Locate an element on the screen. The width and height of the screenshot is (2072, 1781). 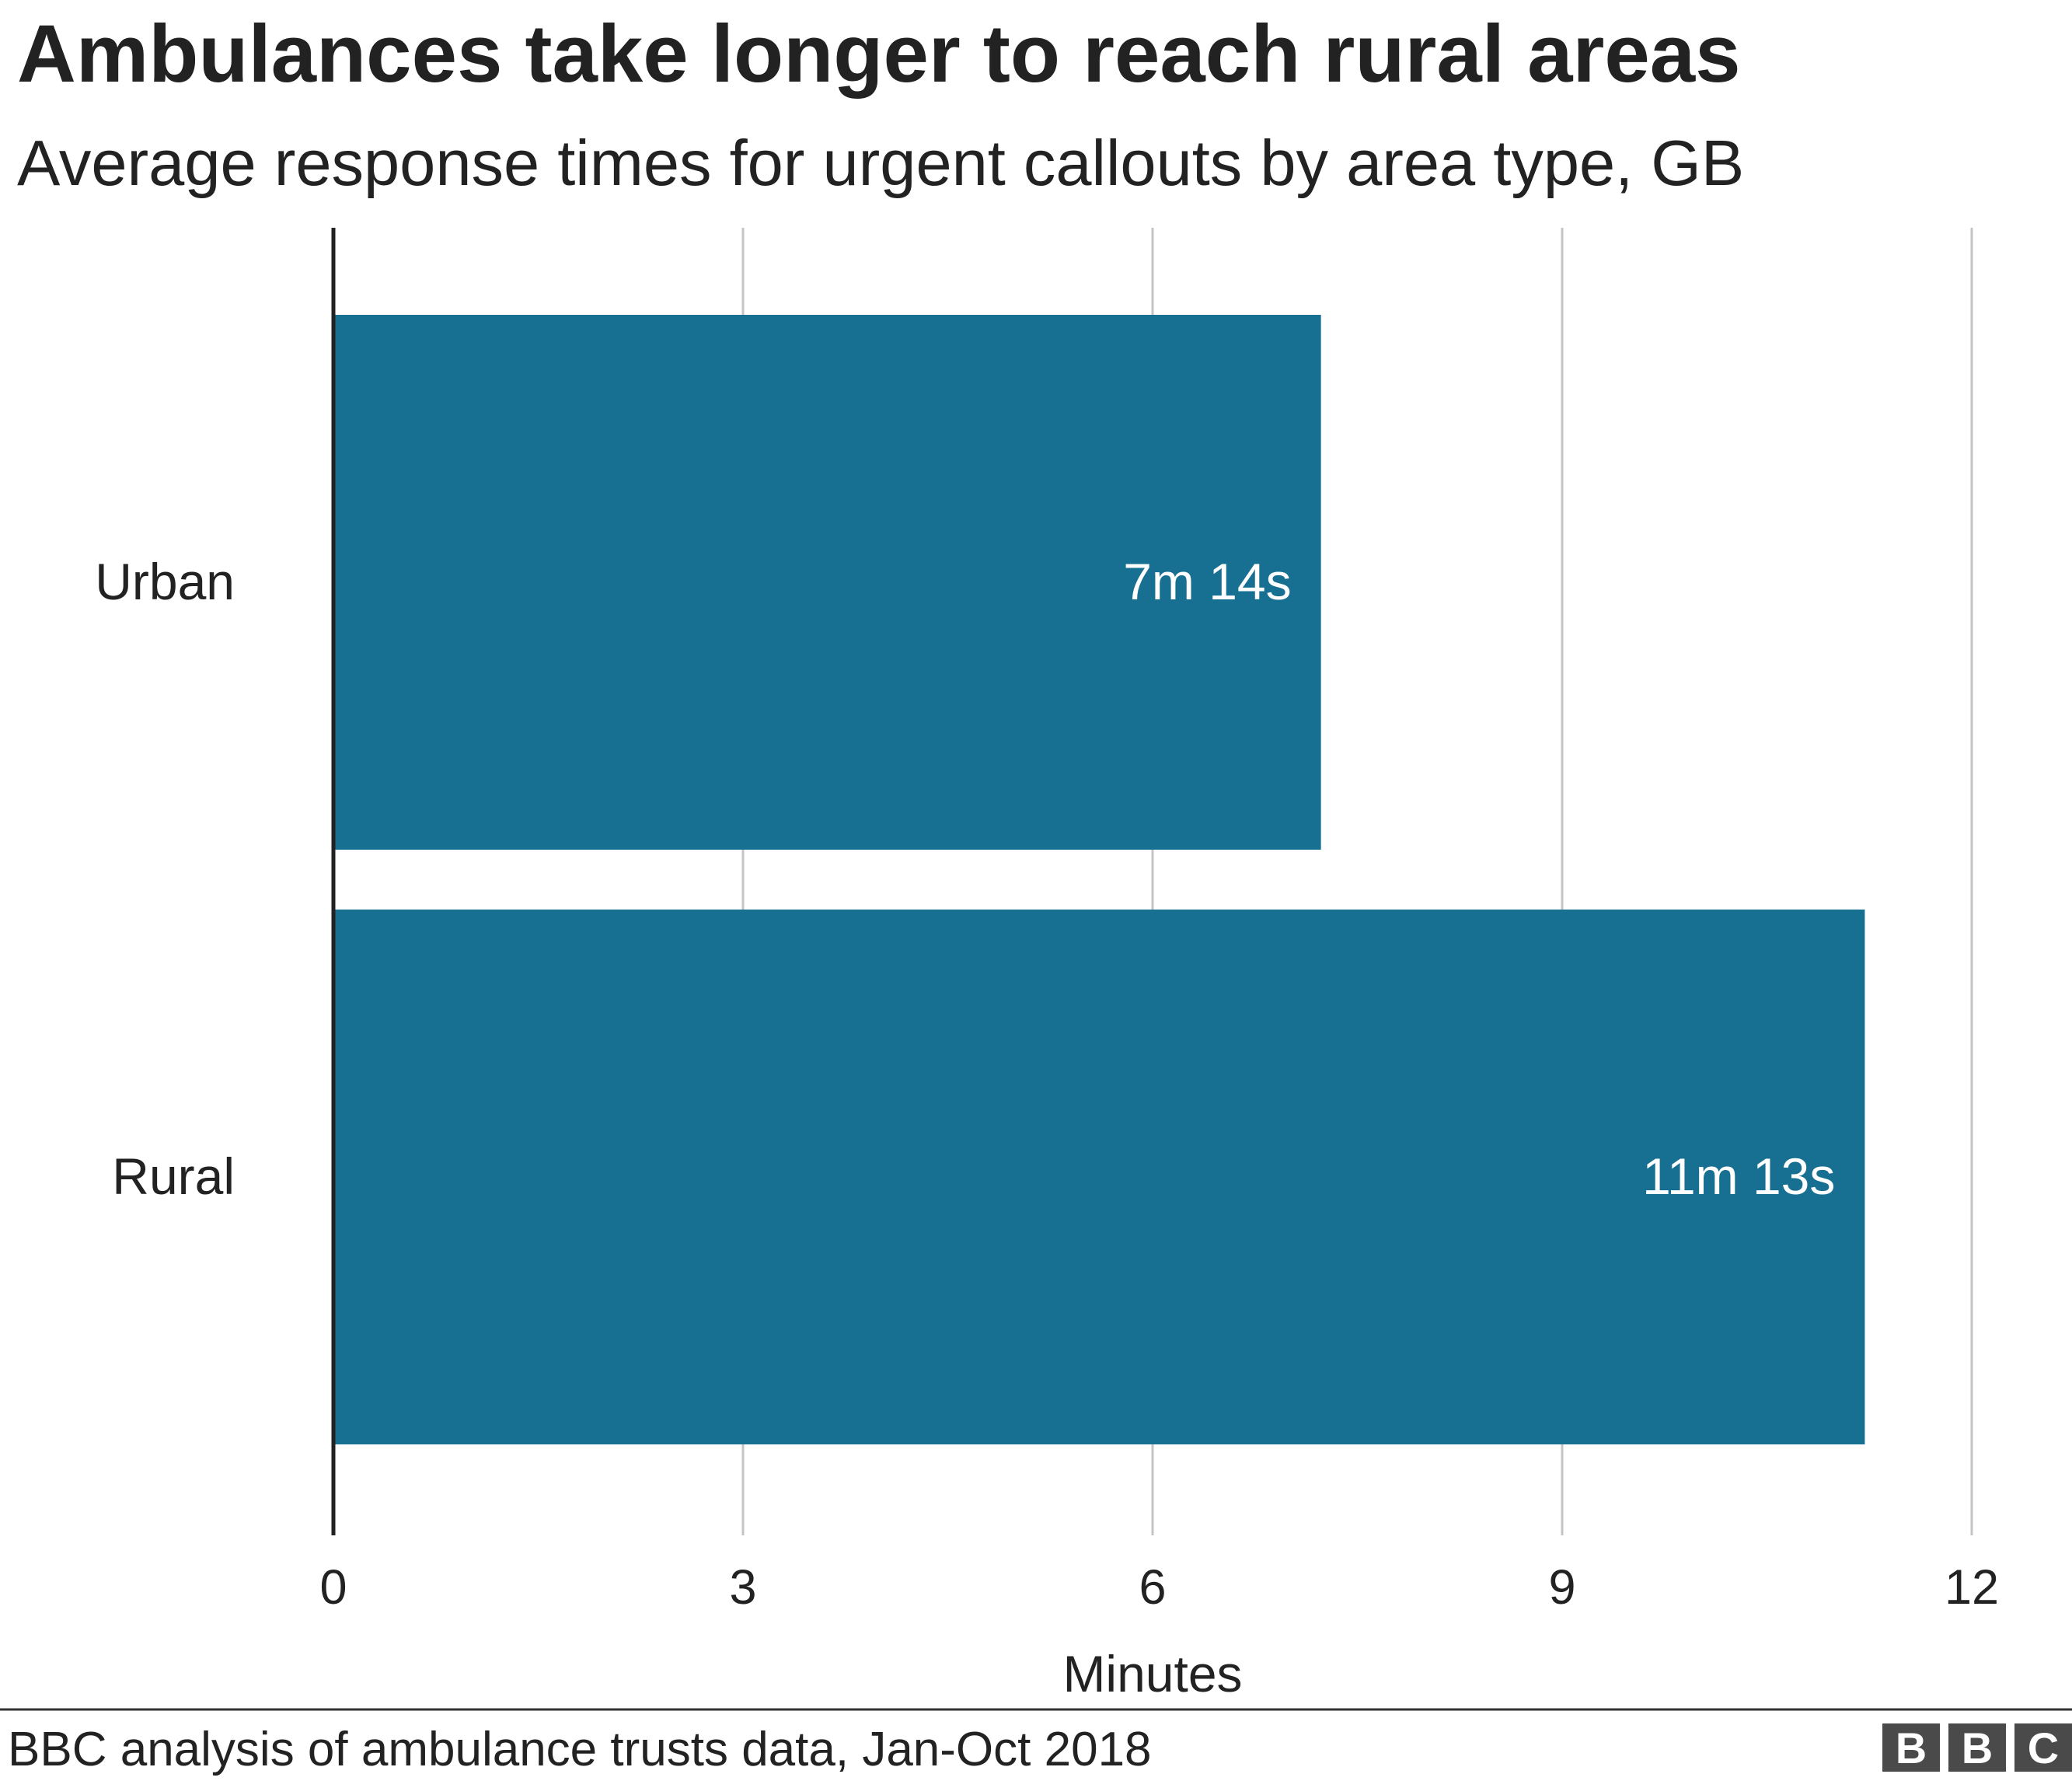
bar is located at coordinates (827, 582).